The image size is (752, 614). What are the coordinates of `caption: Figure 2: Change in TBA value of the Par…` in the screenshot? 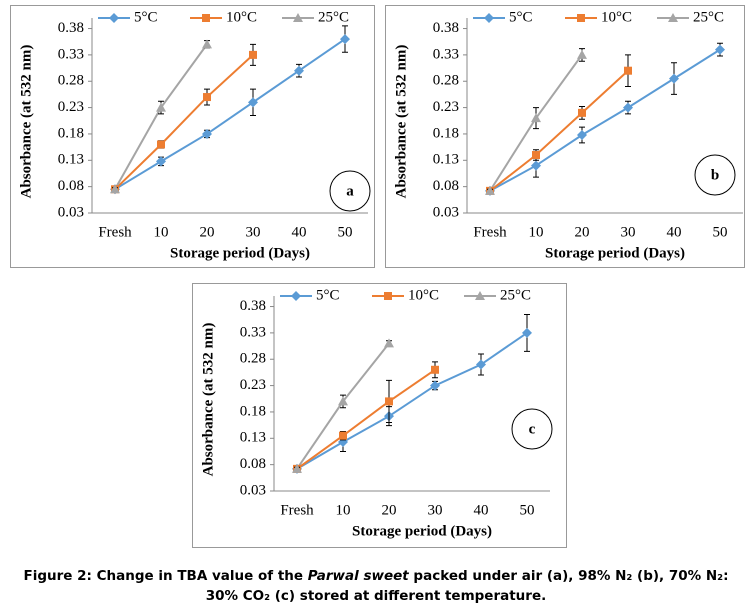 It's located at (376, 586).